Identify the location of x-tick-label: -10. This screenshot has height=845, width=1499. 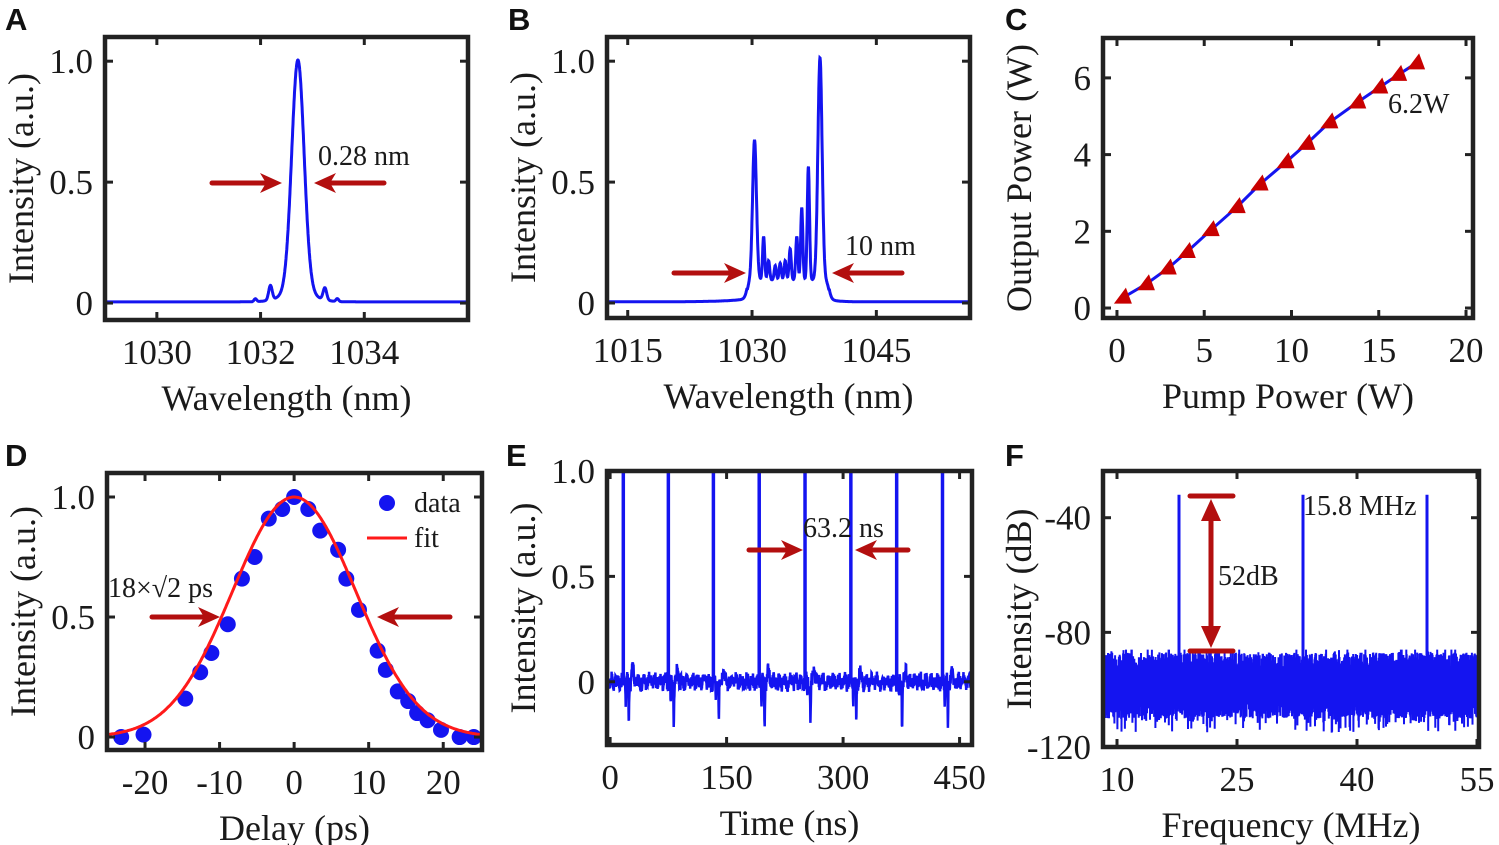
(219, 782).